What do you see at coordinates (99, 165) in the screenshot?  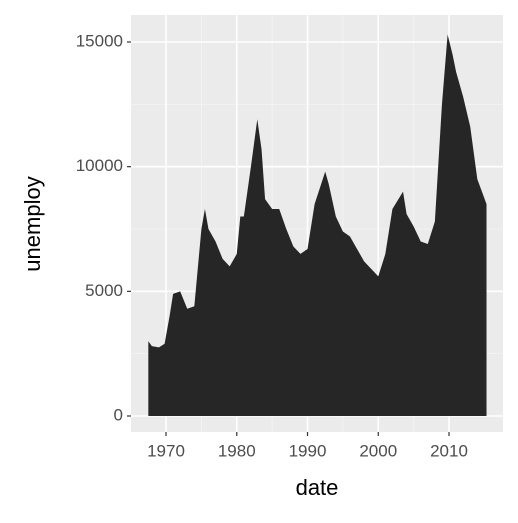 I see `y-tick-label: 10000` at bounding box center [99, 165].